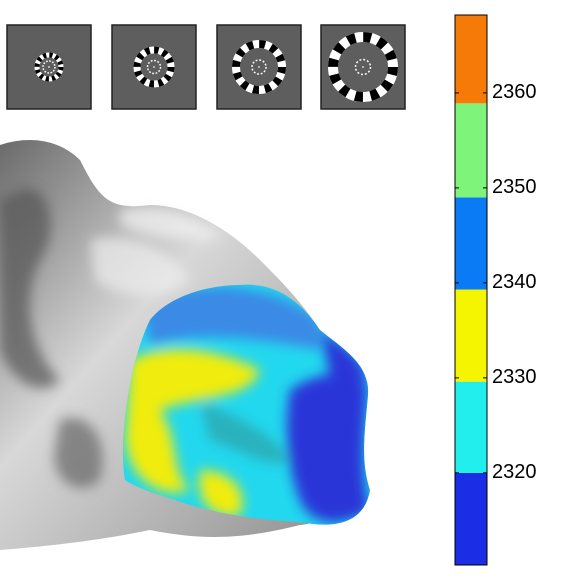 The height and width of the screenshot is (583, 571). I want to click on tick-label: 2350, so click(514, 187).